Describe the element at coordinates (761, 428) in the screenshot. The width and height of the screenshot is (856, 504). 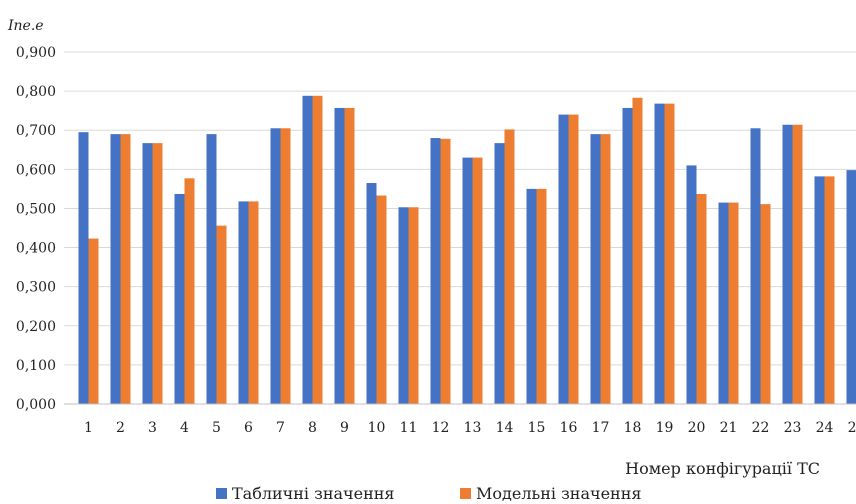
I see `x-tick-label: 22` at that location.